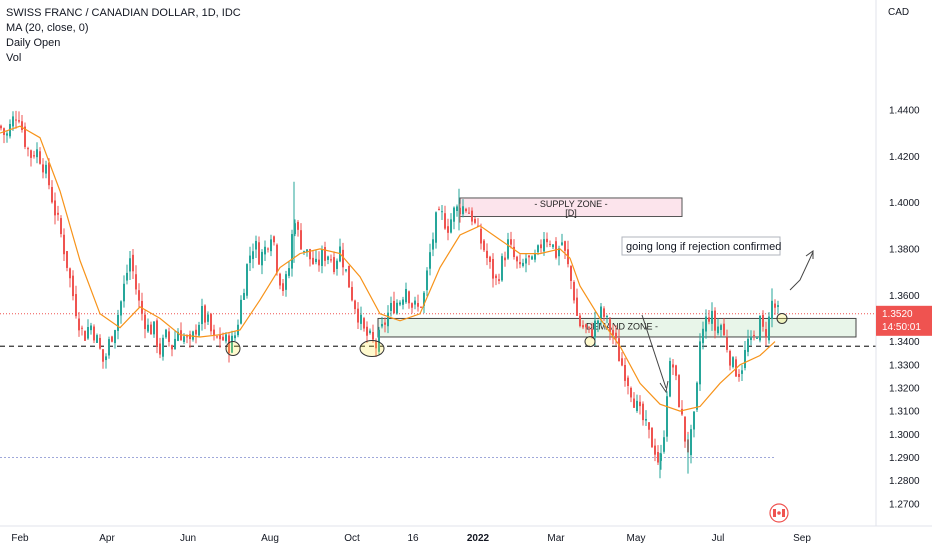 This screenshot has width=932, height=550. What do you see at coordinates (904, 275) in the screenshot?
I see `y-axis-bg` at bounding box center [904, 275].